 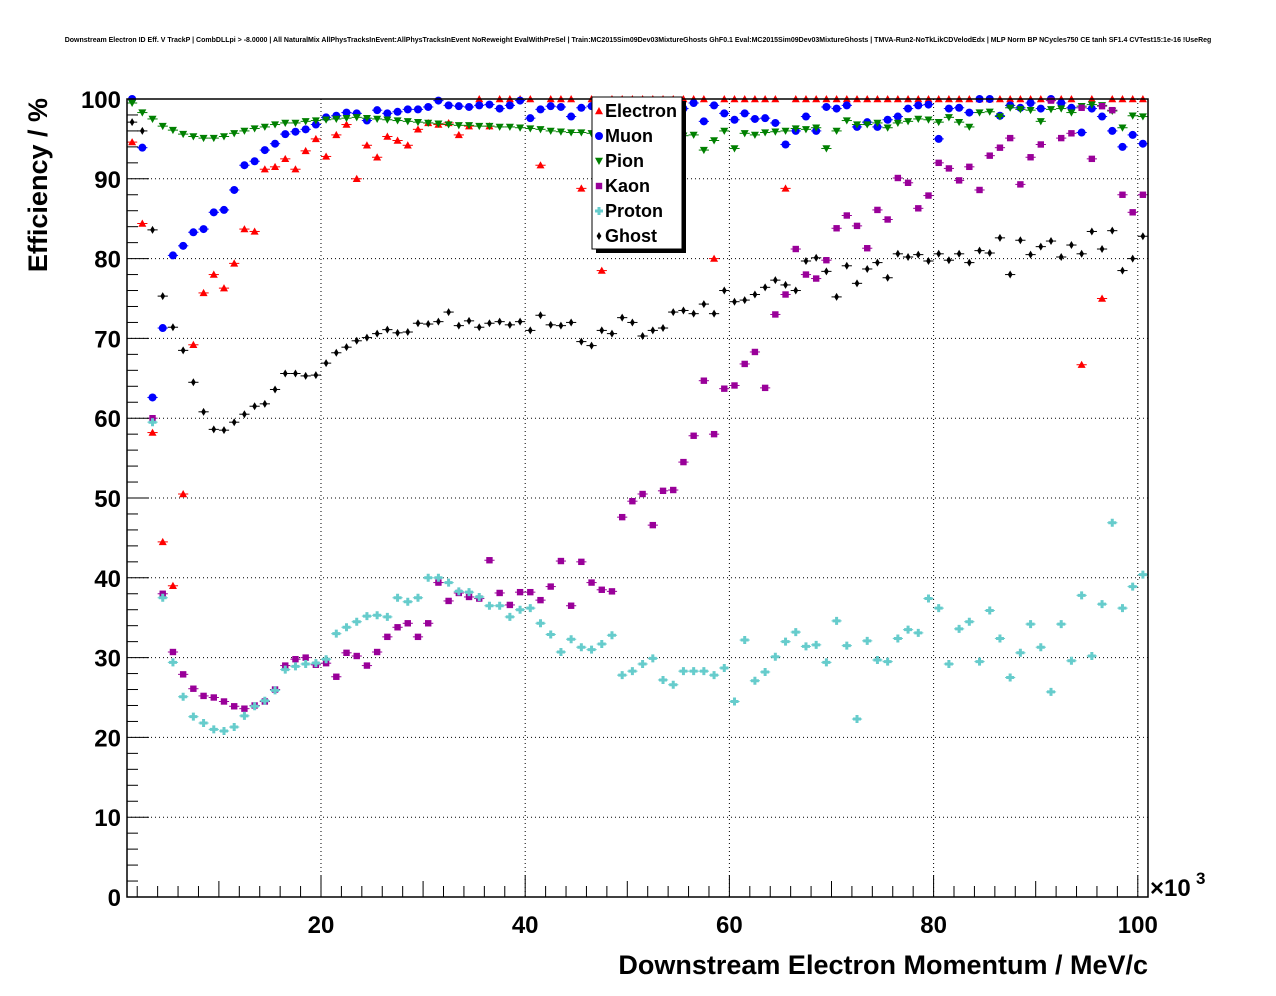 I want to click on legend-label: Muon, so click(x=629, y=136).